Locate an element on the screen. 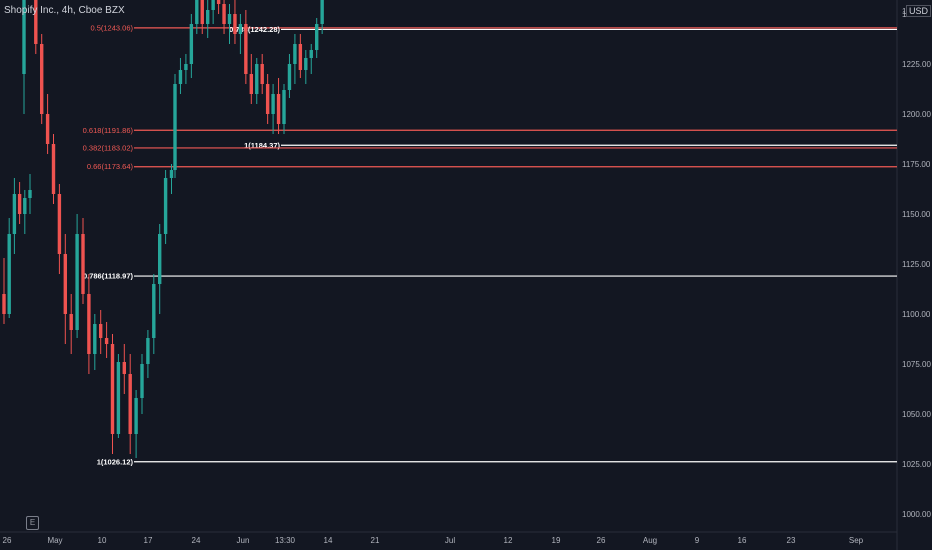  x-tick-label: 19 is located at coordinates (556, 540).